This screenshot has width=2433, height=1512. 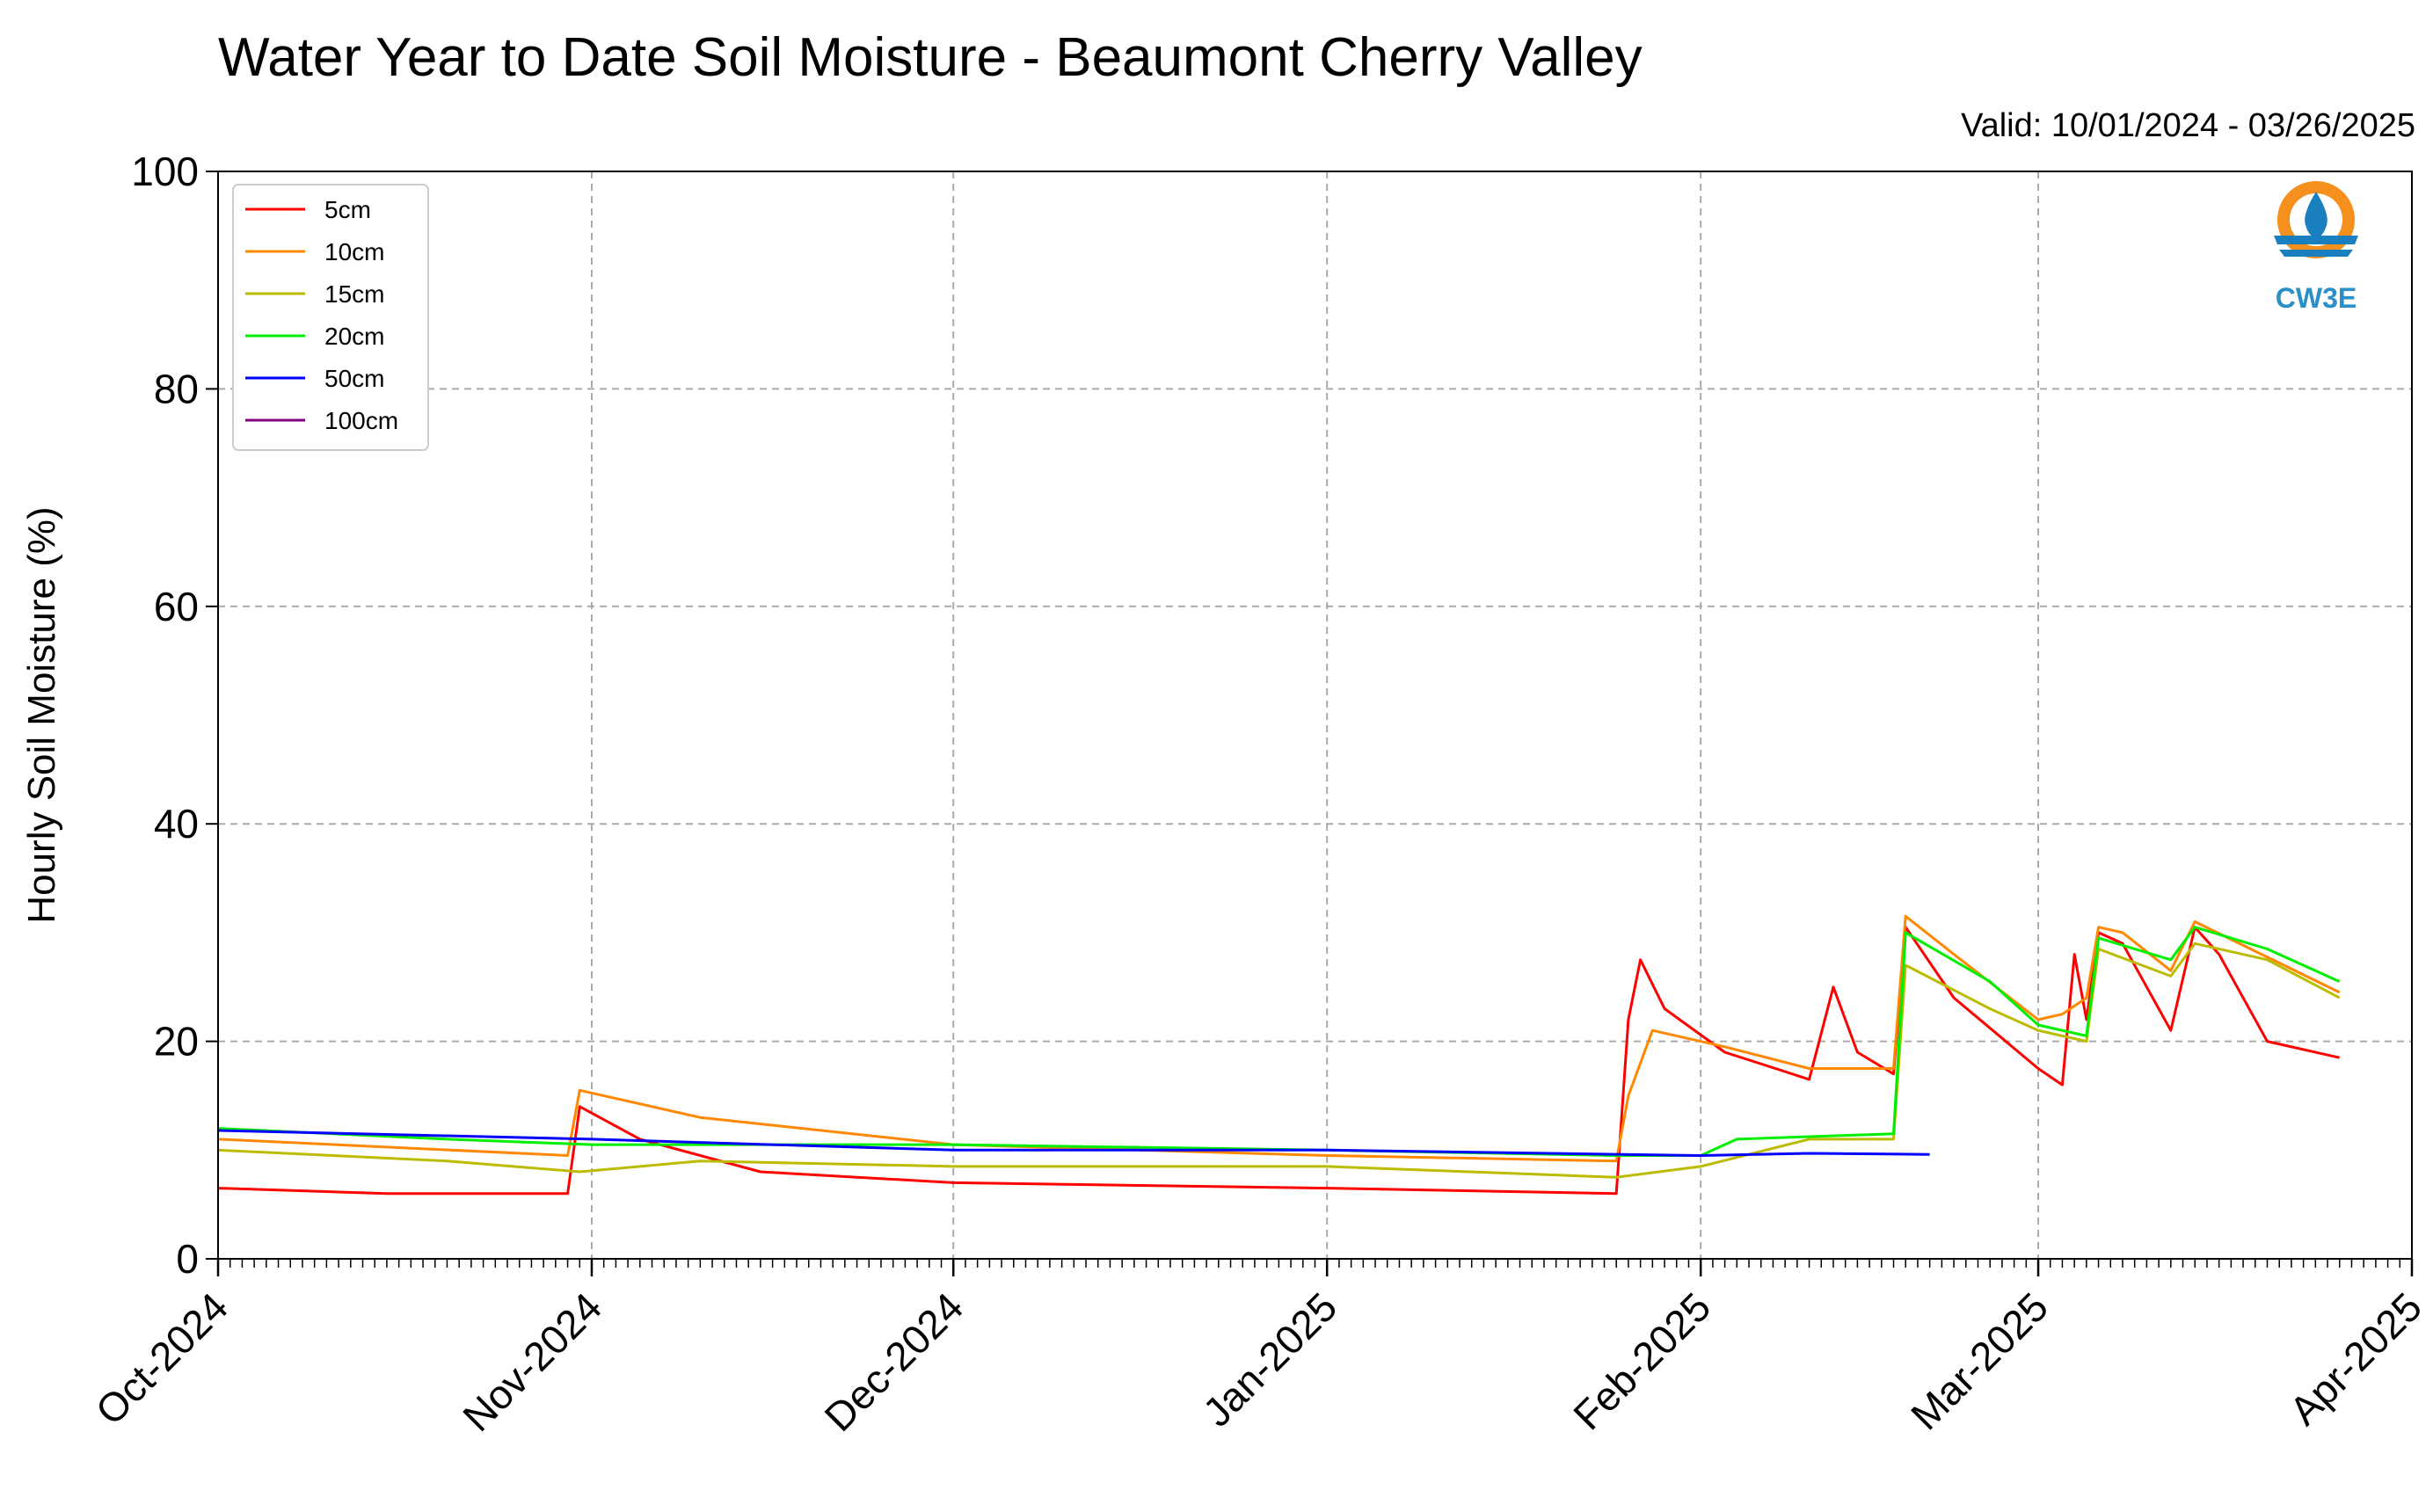 I want to click on legend: 5cm 10cm 15cm 20cm 50cm 100cm, so click(x=330, y=318).